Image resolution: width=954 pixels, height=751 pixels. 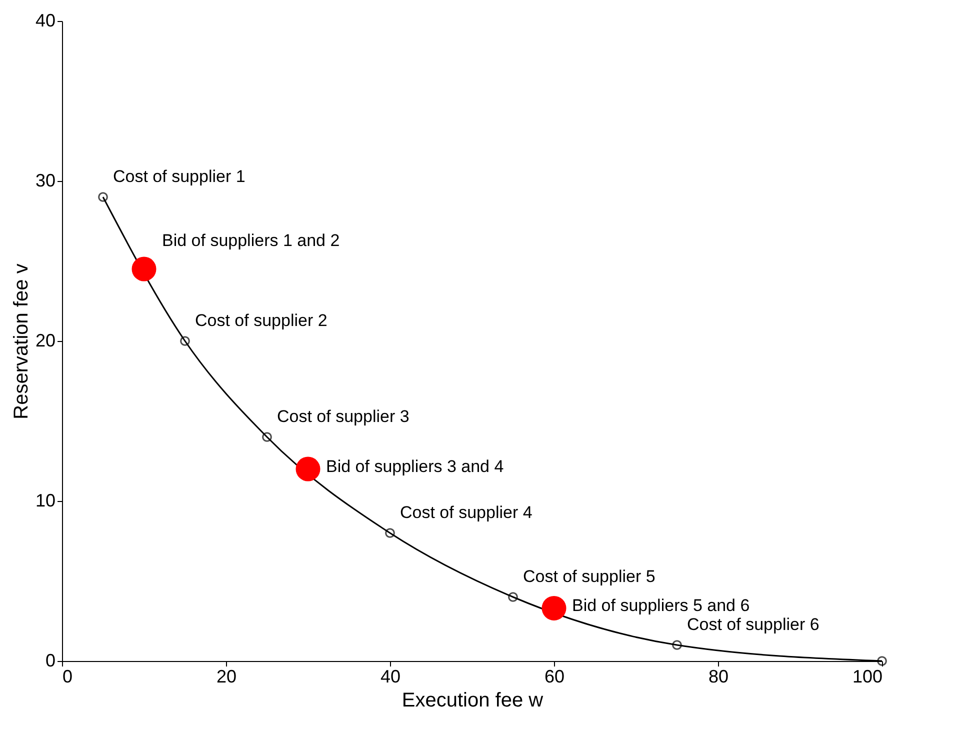 What do you see at coordinates (343, 416) in the screenshot?
I see `annotation: Cost of supplier 3` at bounding box center [343, 416].